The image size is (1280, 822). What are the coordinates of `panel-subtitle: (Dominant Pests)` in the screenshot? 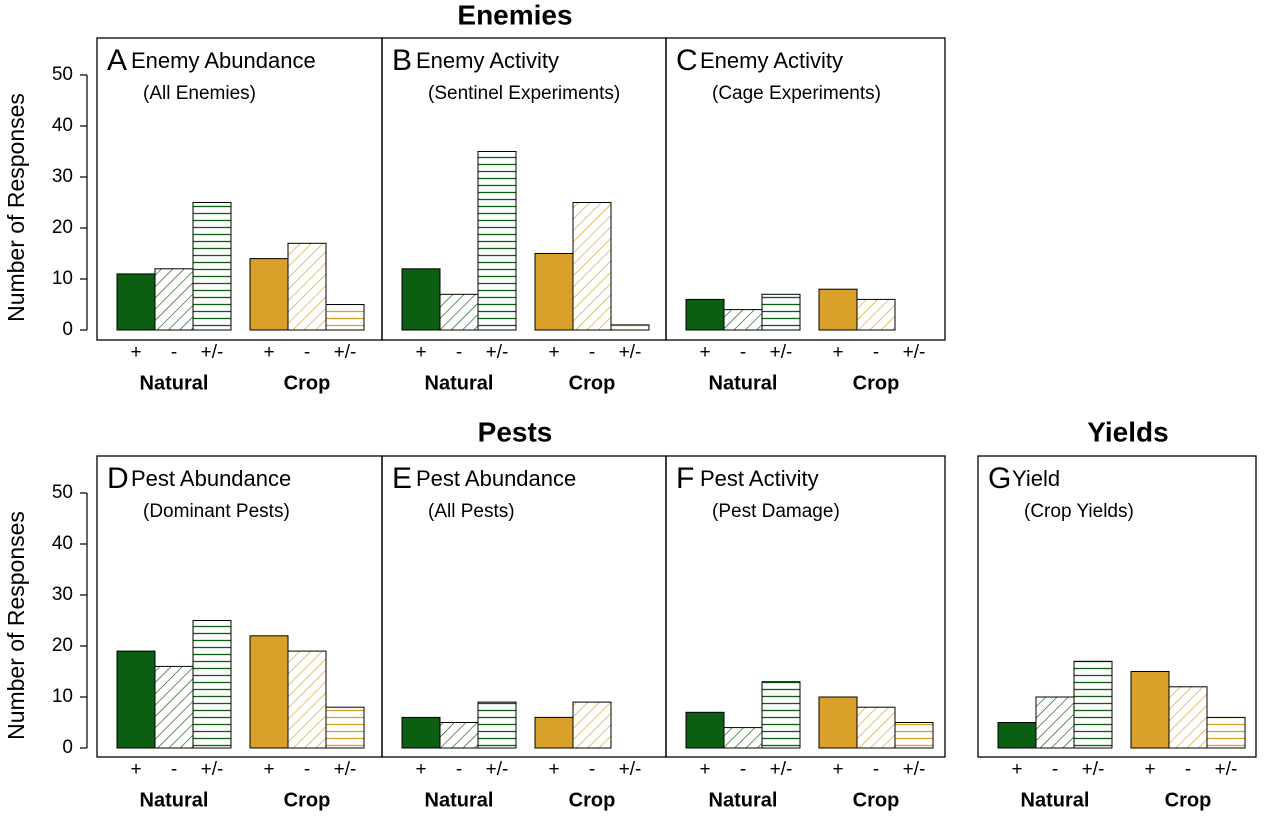 It's located at (216, 511).